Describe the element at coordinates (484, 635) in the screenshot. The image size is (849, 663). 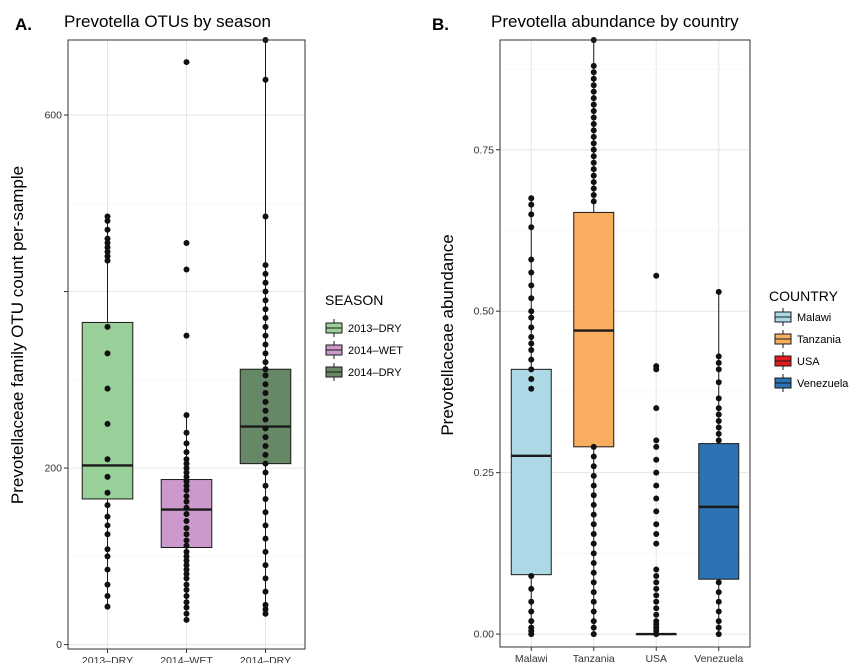
I see `panel-b-y-tick-label: 0.00` at that location.